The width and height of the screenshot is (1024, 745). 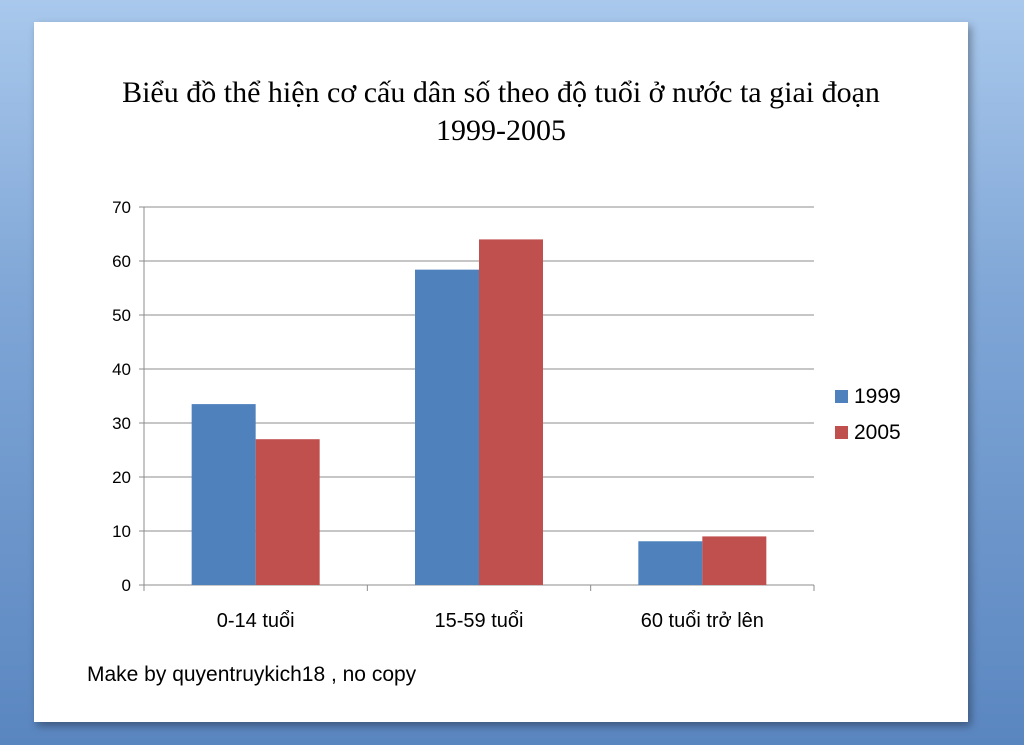 I want to click on footer-note: Make by quyentruykich18 , no copy, so click(x=252, y=674).